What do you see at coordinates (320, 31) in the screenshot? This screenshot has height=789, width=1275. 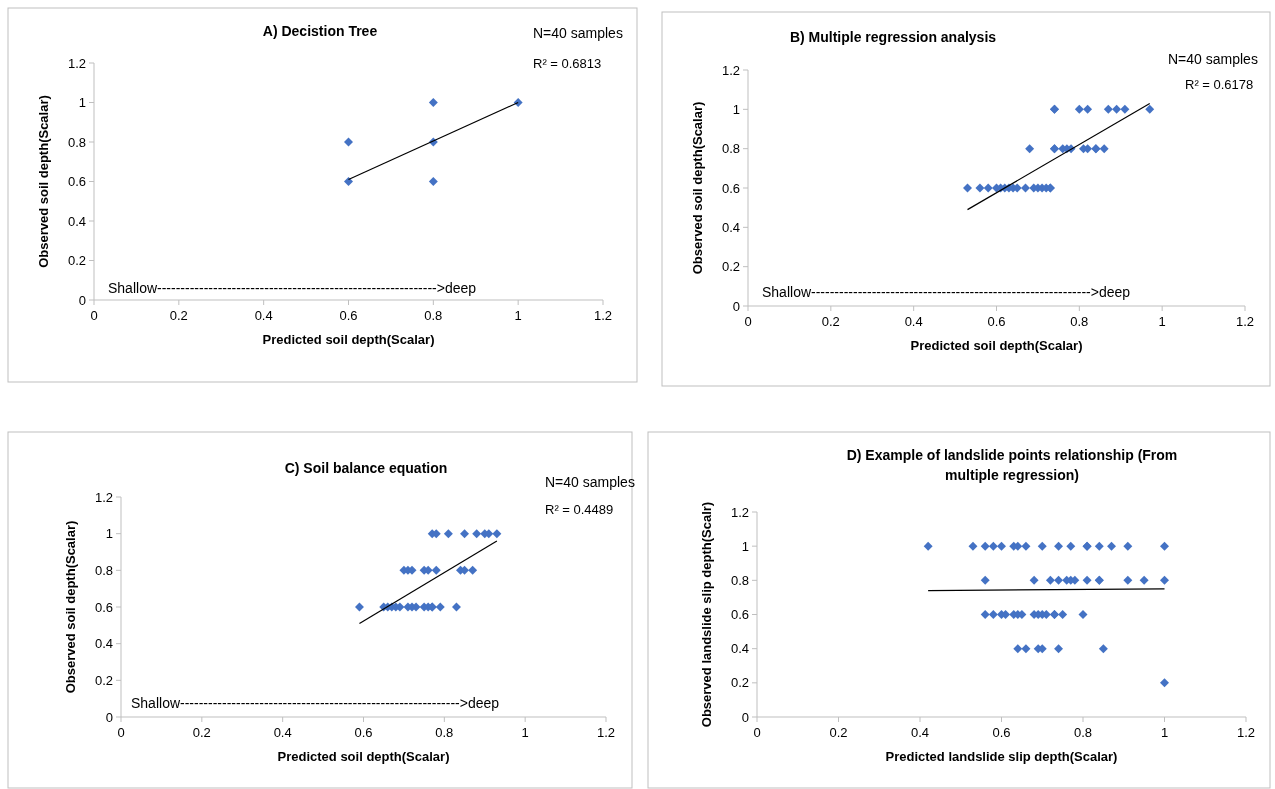 I see `chart-title: A) Decistion Tree` at bounding box center [320, 31].